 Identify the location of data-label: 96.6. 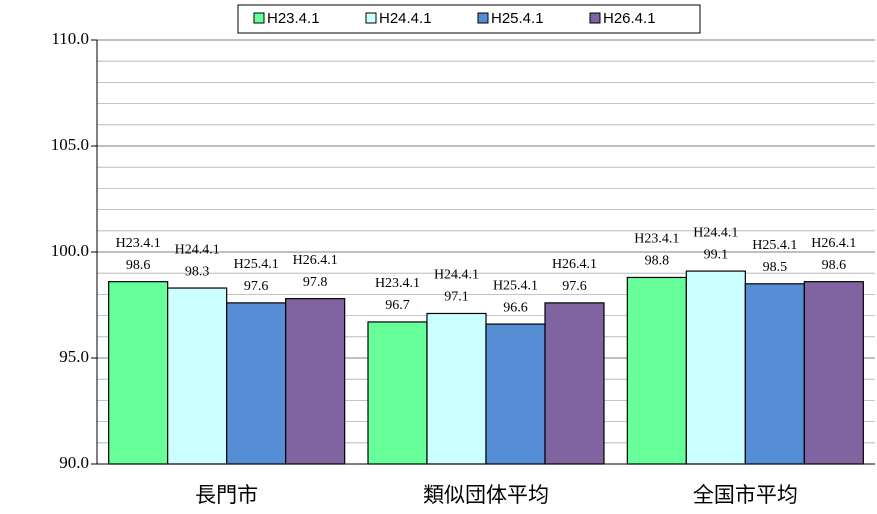
(515, 307).